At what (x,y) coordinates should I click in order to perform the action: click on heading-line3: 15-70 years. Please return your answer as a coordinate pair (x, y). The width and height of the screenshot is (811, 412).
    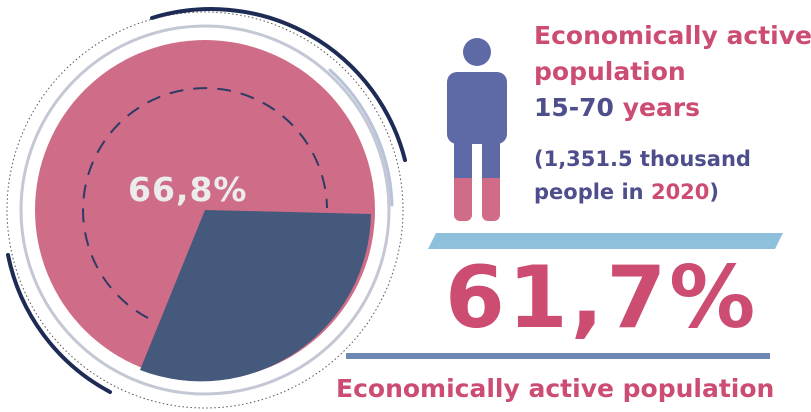
    Looking at the image, I should click on (672, 108).